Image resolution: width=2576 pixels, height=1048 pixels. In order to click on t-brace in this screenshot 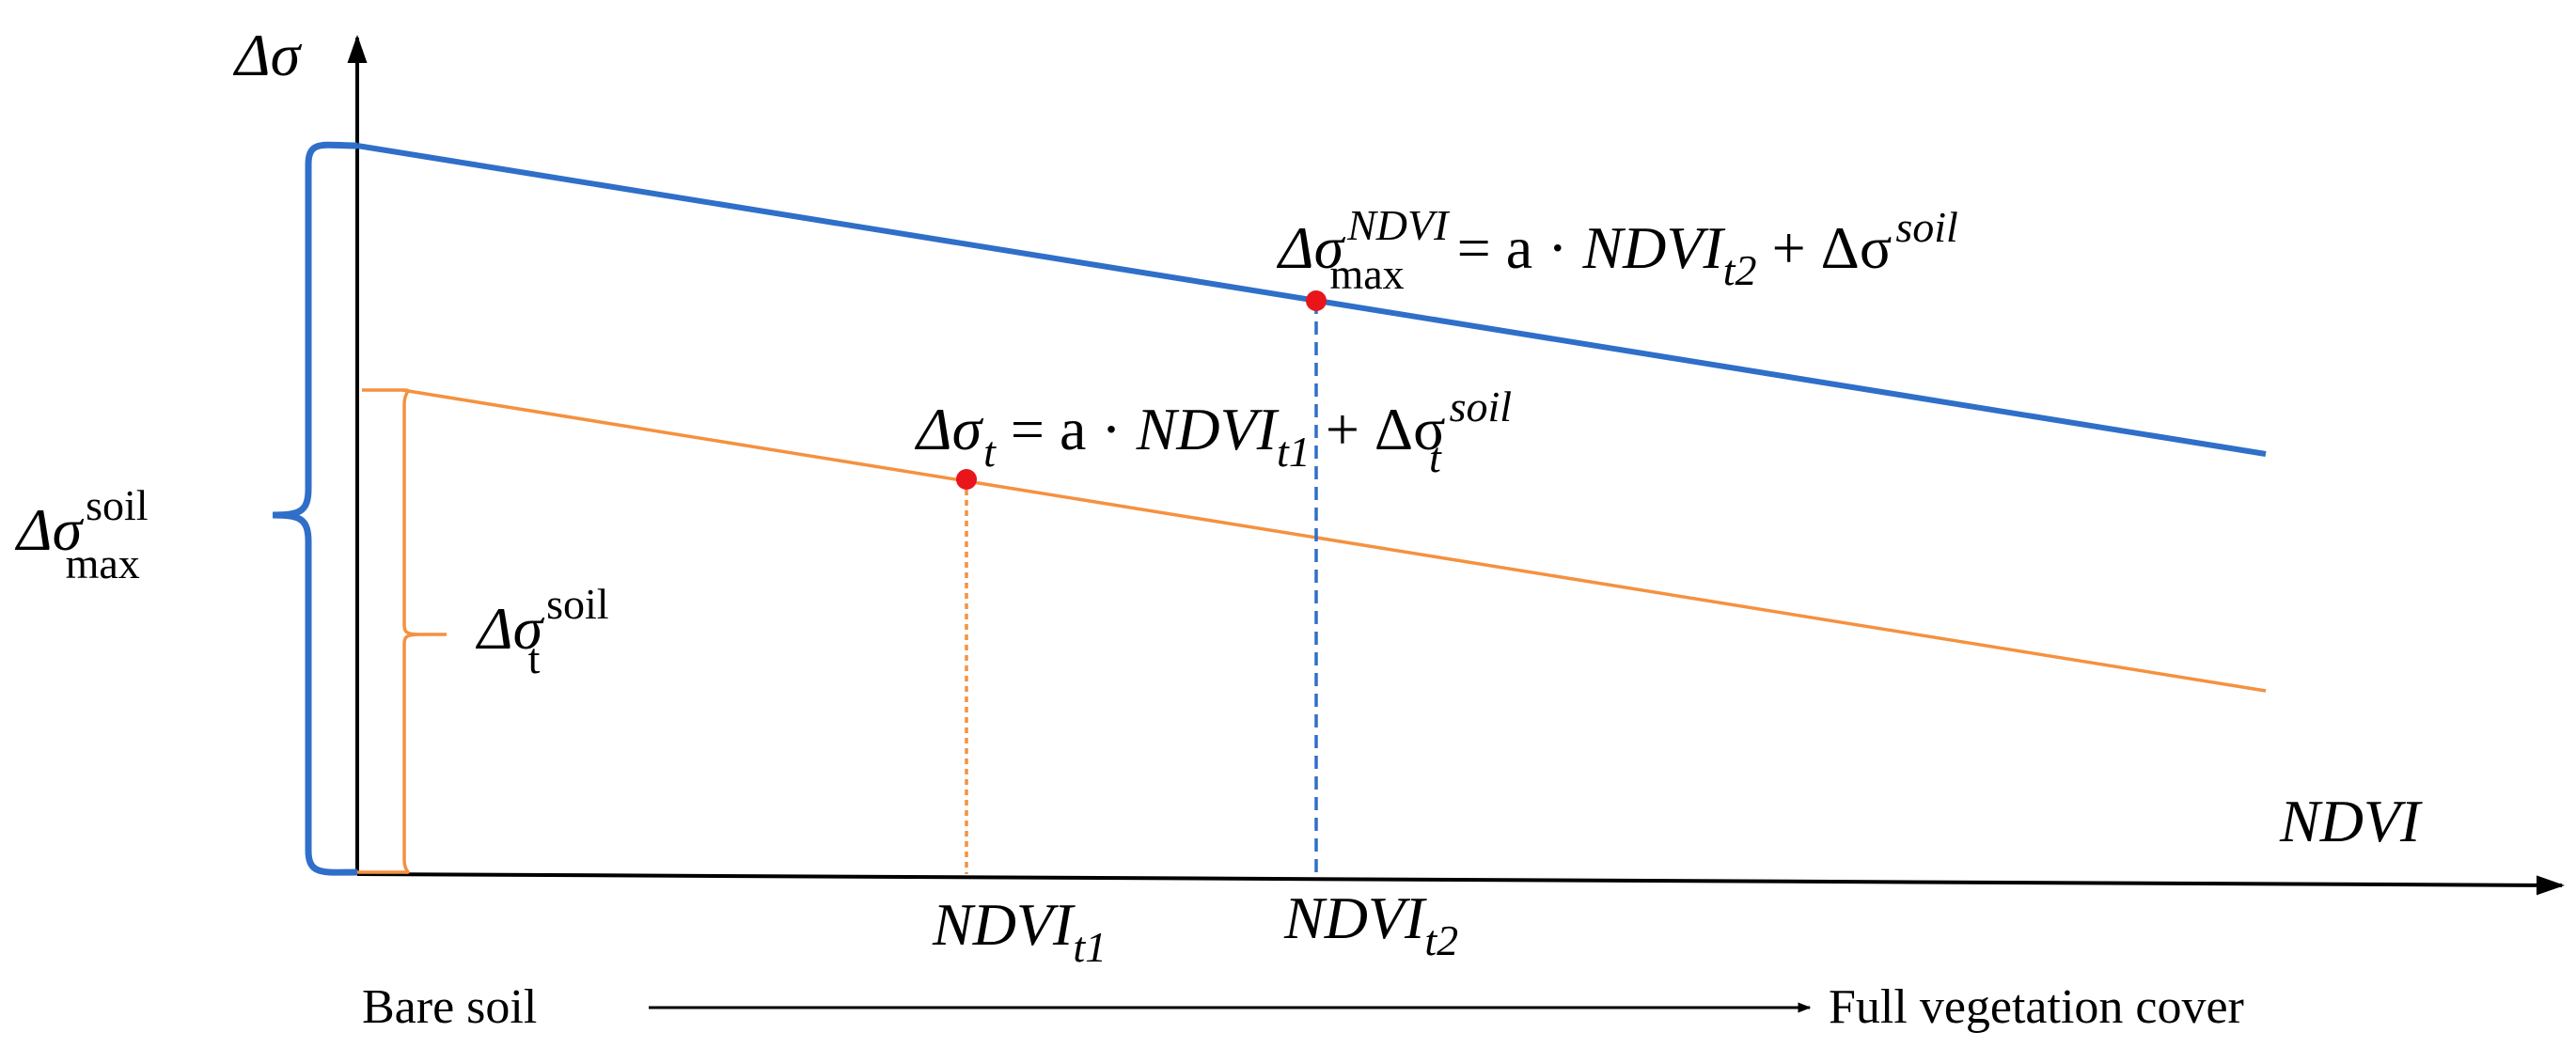, I will do `click(402, 631)`.